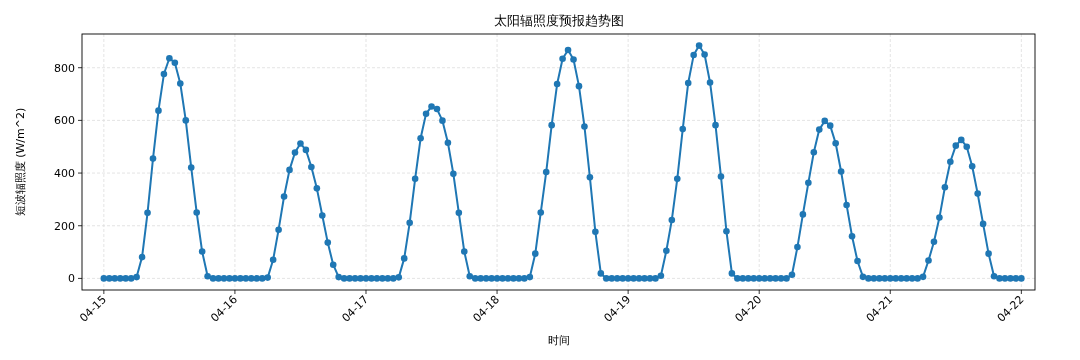  What do you see at coordinates (64, 226) in the screenshot?
I see `y-tick-label: 200` at bounding box center [64, 226].